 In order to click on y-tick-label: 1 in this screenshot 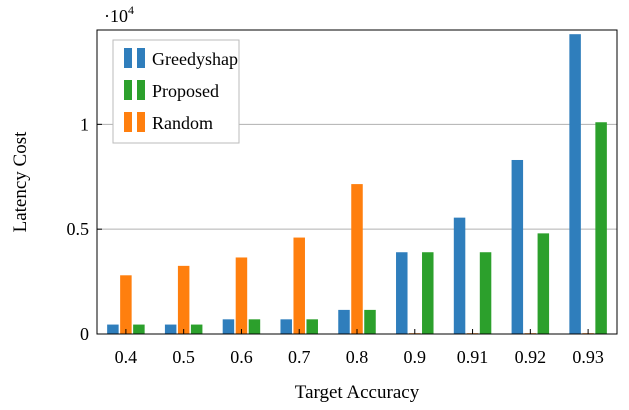, I will do `click(84, 124)`.